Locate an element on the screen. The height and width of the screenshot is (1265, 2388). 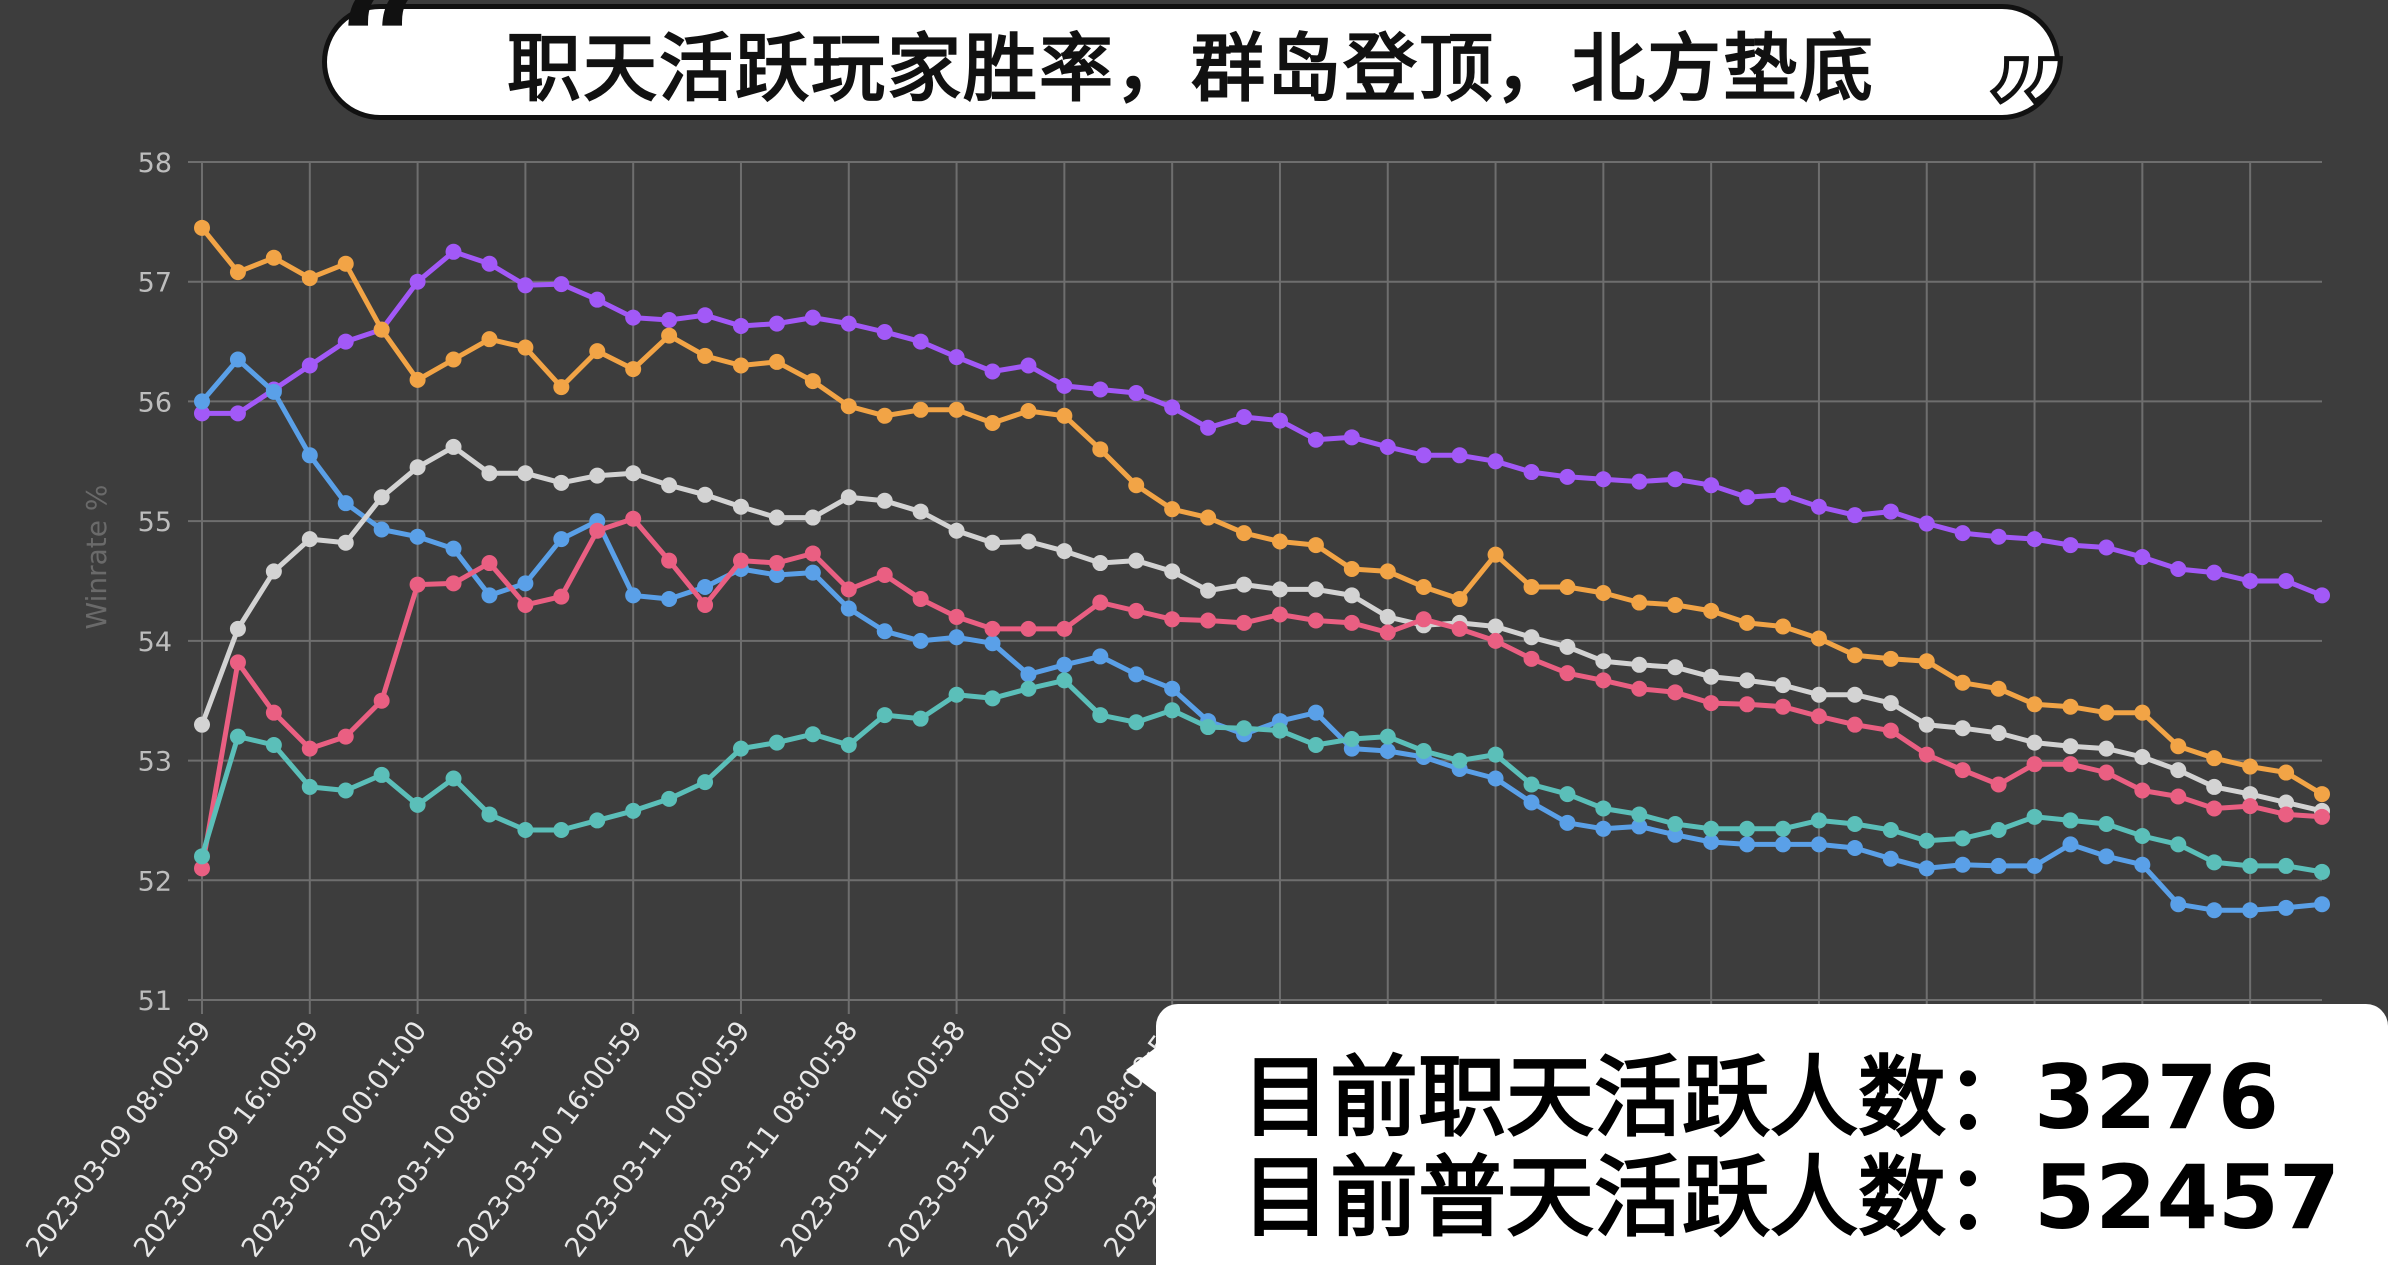
x-tick-label: 2023-03-10 00:01:00 is located at coordinates (334, 1140).